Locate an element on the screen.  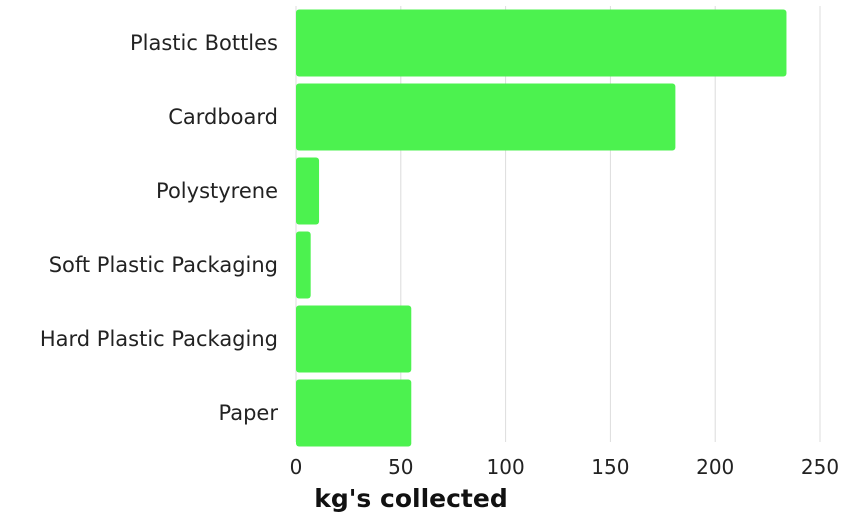
x-tick-label: 0 is located at coordinates (296, 467).